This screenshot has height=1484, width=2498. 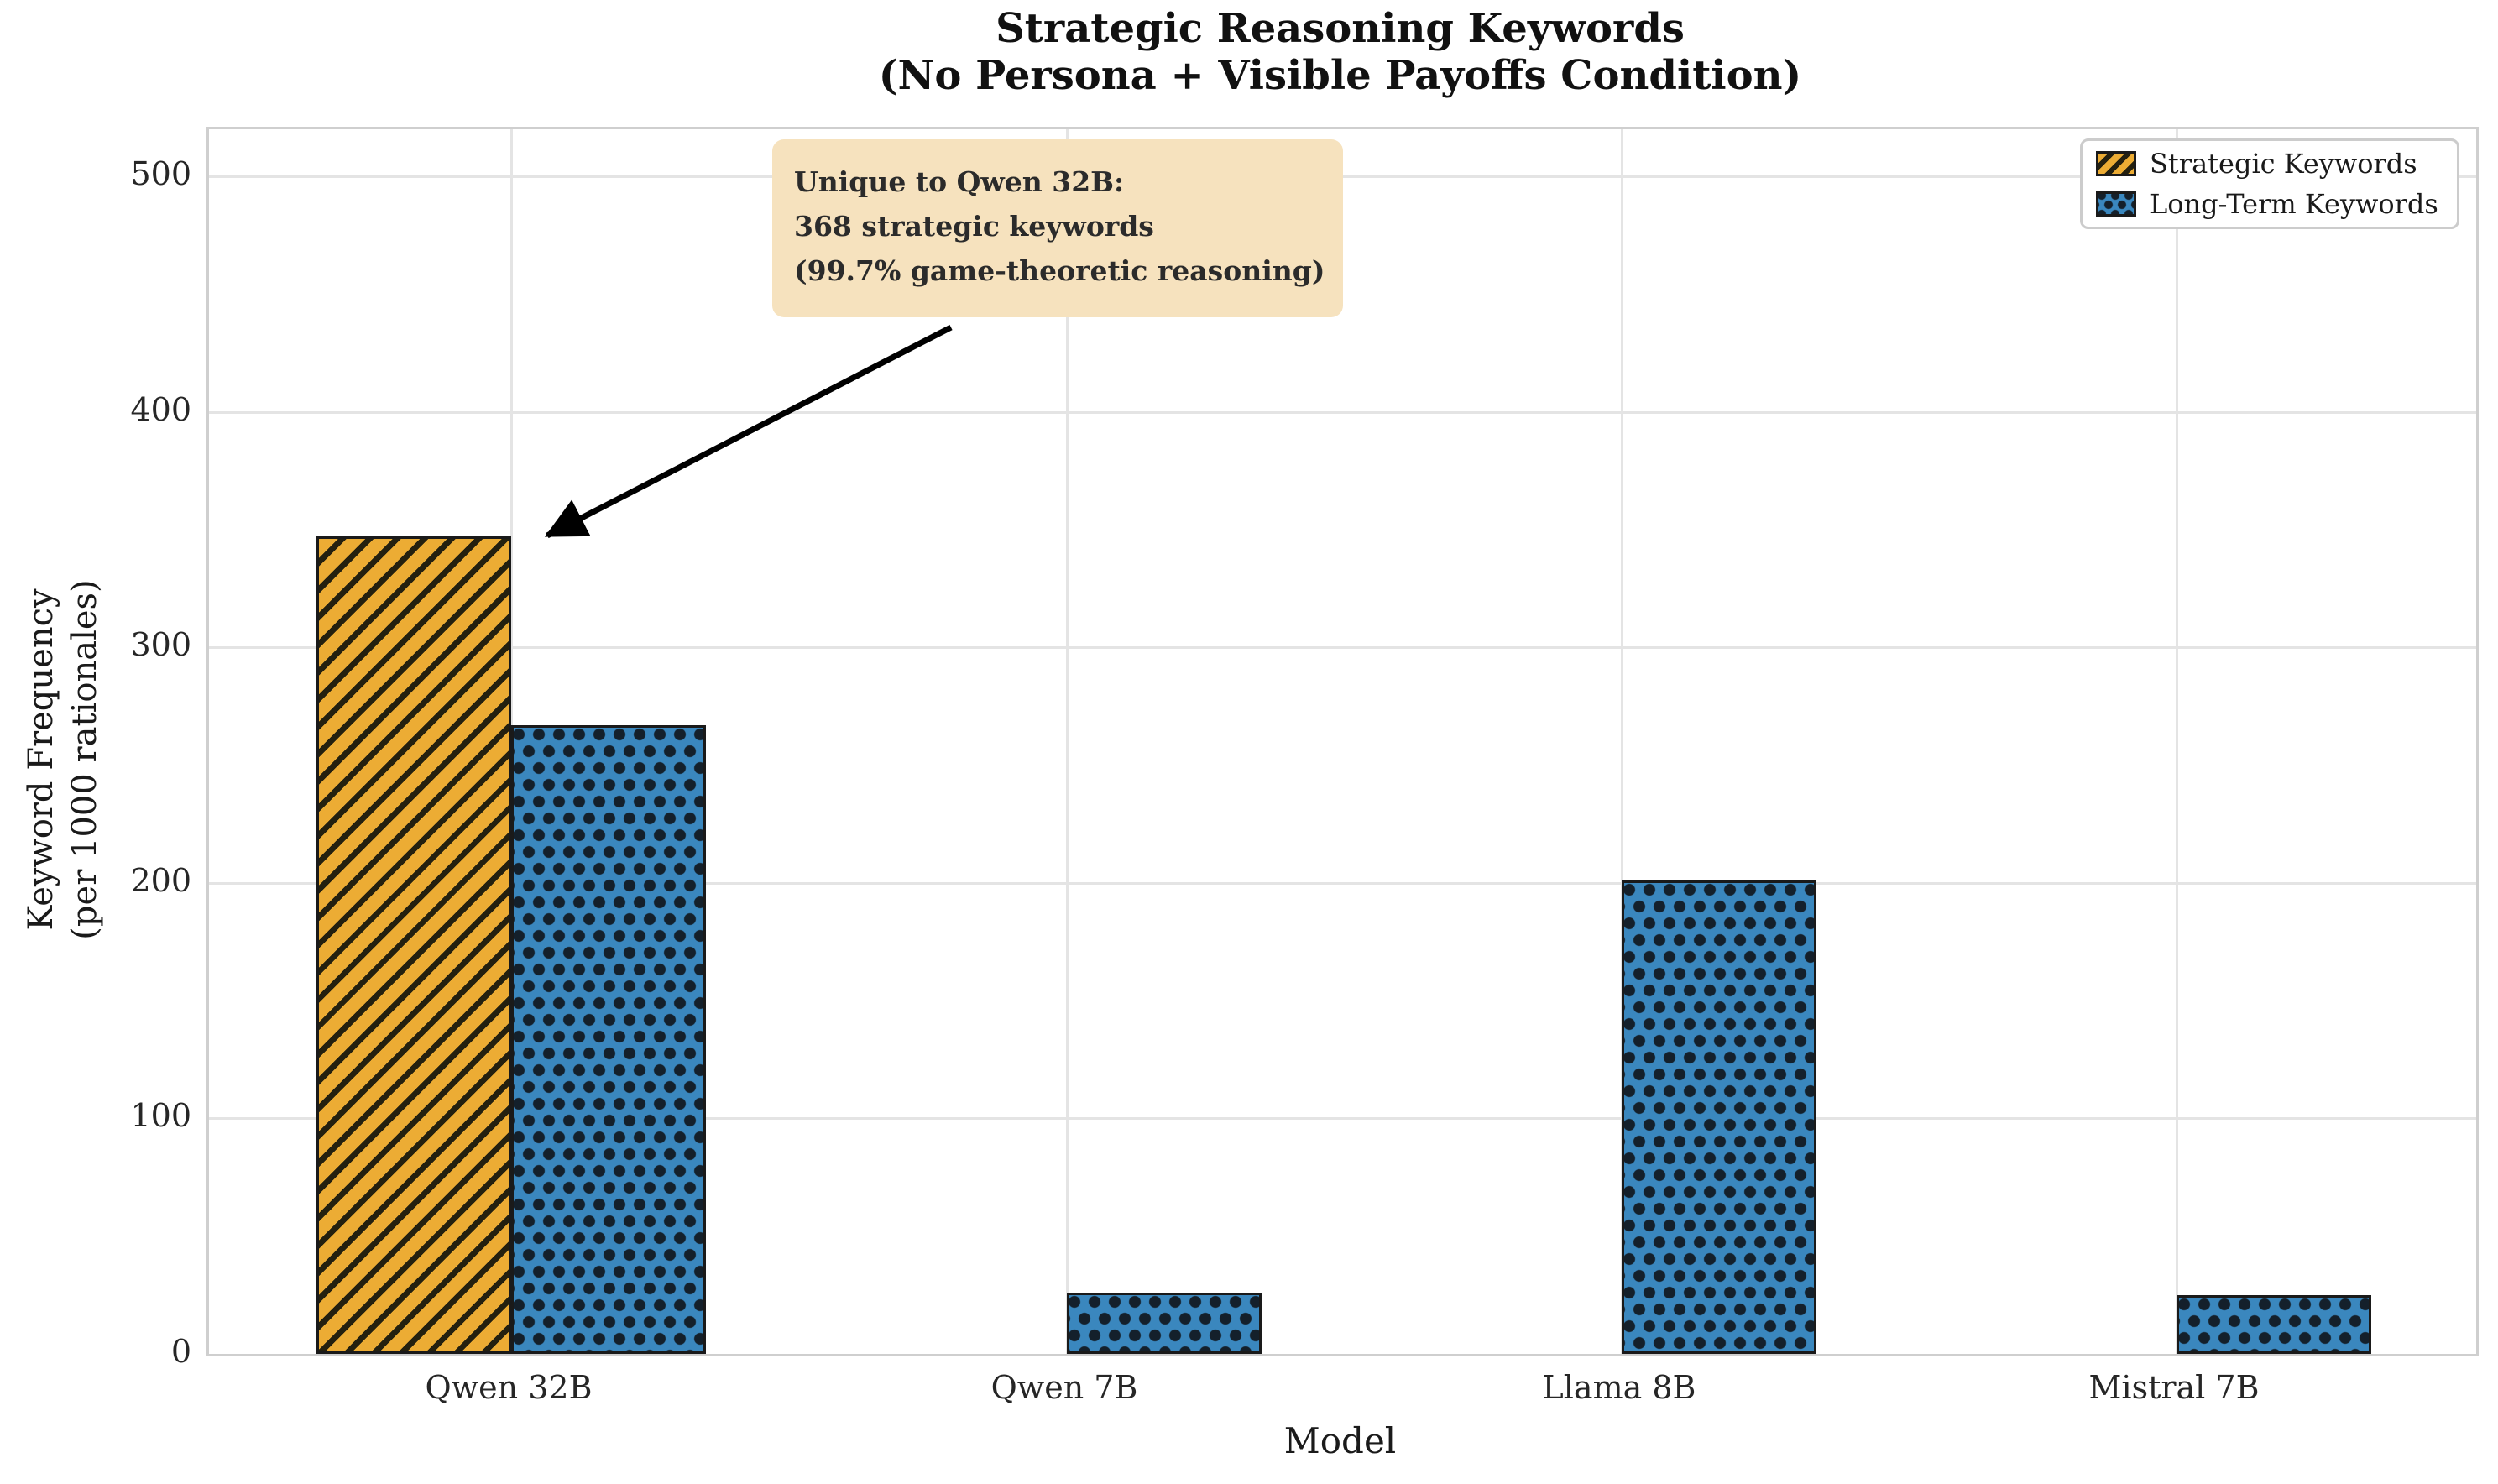 What do you see at coordinates (1059, 270) in the screenshot?
I see `annotation-line3: (99.7% game-theoretic reasoning)` at bounding box center [1059, 270].